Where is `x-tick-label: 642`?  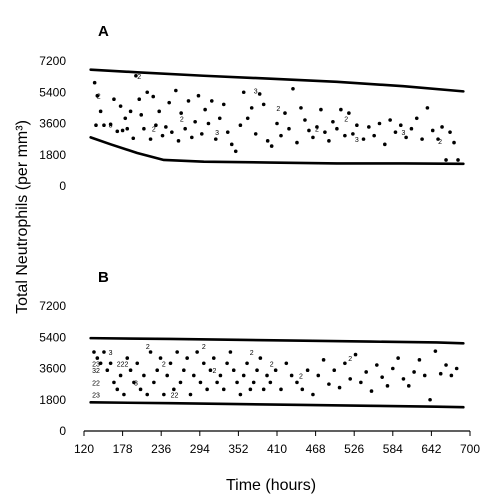
x-tick-label: 642 is located at coordinates (431, 449).